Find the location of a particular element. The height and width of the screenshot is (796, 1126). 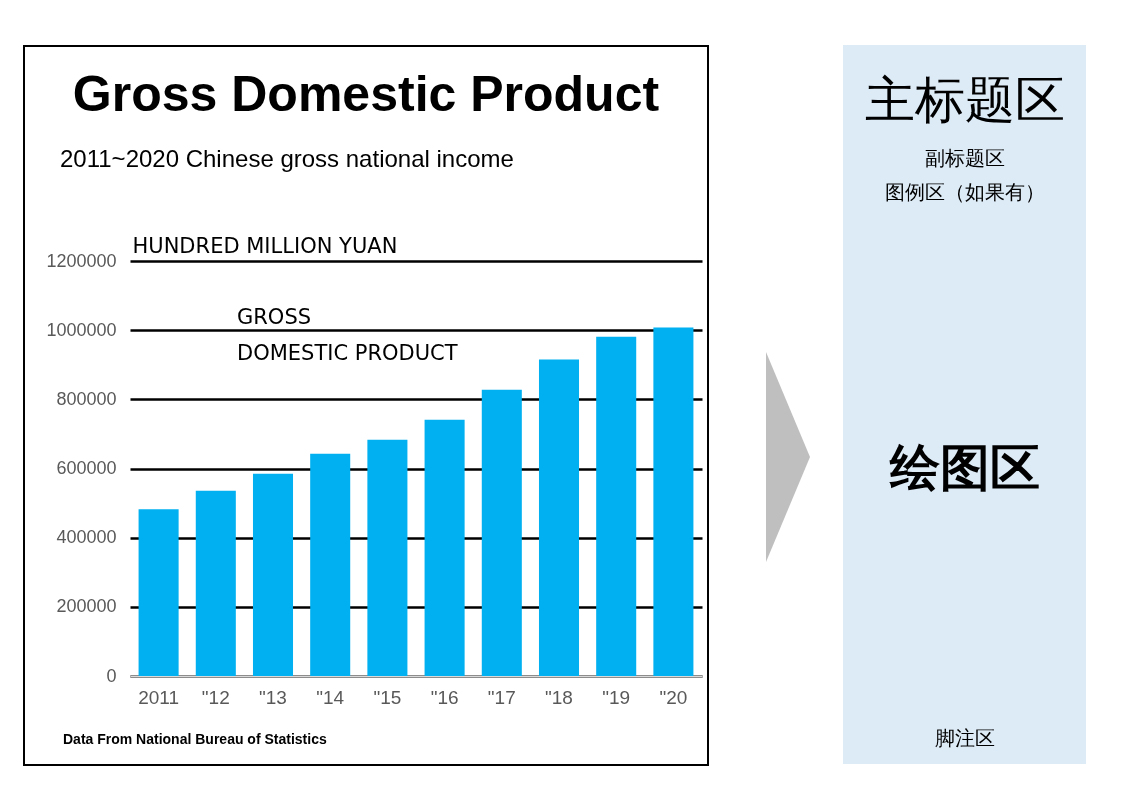

x-tick-label: "14 is located at coordinates (330, 697).